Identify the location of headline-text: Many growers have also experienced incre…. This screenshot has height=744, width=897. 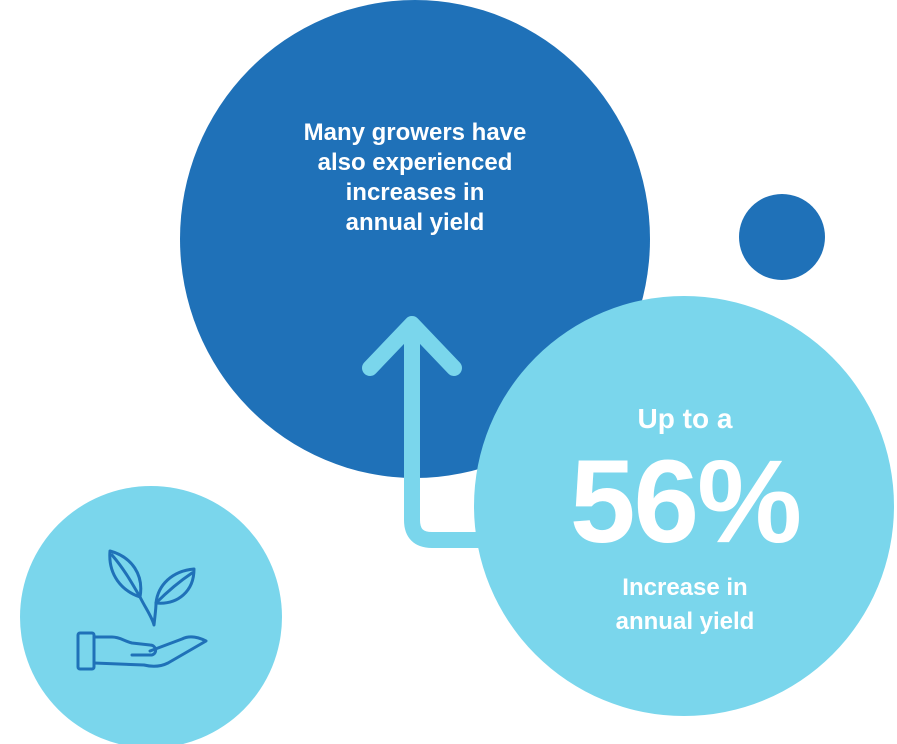
(415, 177).